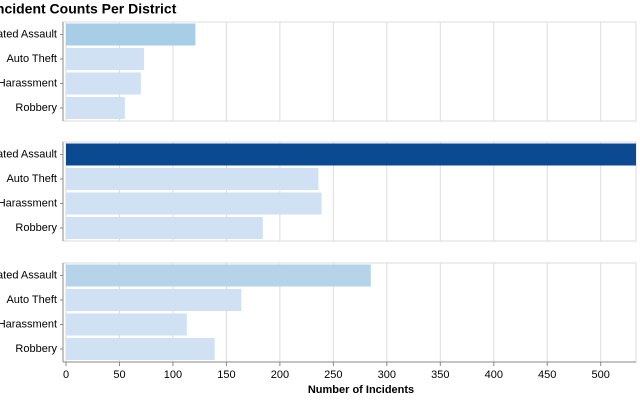 The height and width of the screenshot is (400, 640). What do you see at coordinates (333, 375) in the screenshot?
I see `x-tick-label: 250` at bounding box center [333, 375].